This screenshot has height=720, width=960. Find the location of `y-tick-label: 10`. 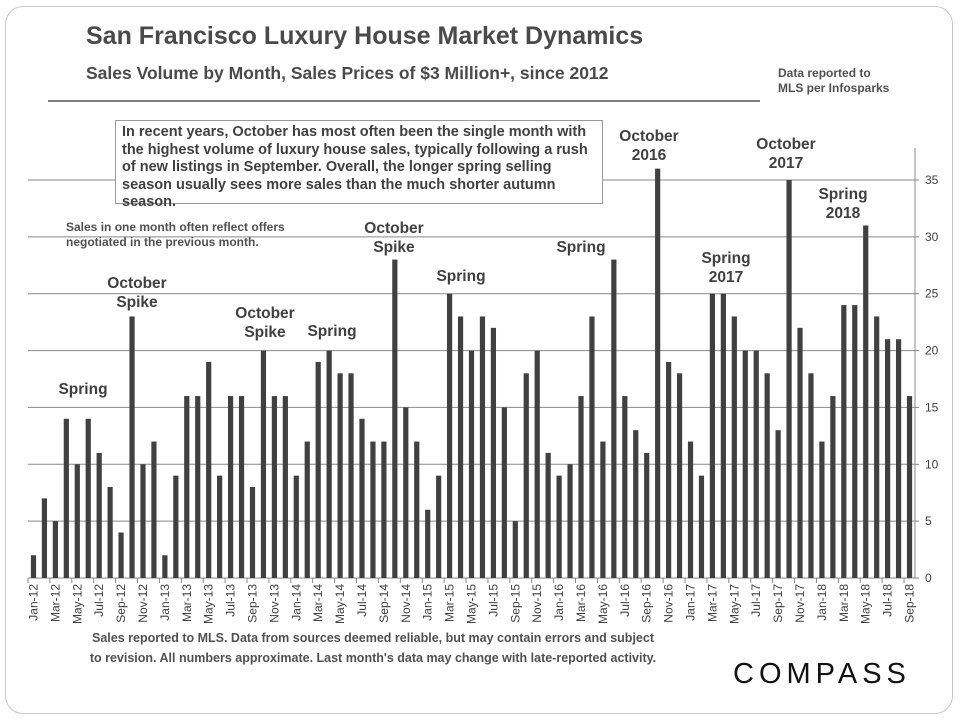

y-tick-label: 10 is located at coordinates (932, 464).